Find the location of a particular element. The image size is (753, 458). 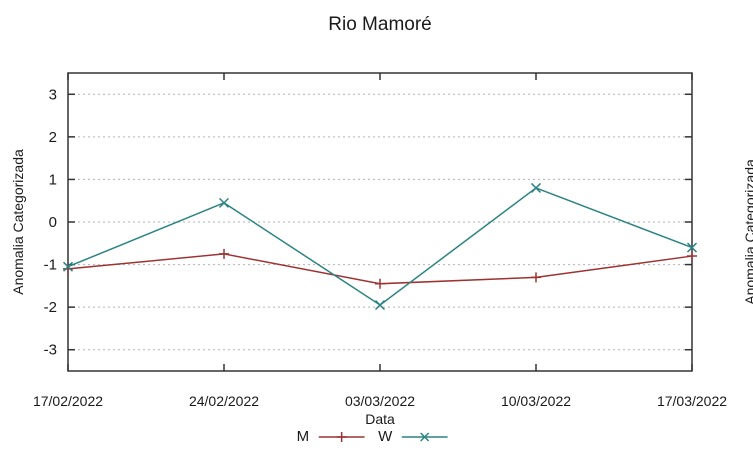

y-tick-label: 2 is located at coordinates (53, 137).